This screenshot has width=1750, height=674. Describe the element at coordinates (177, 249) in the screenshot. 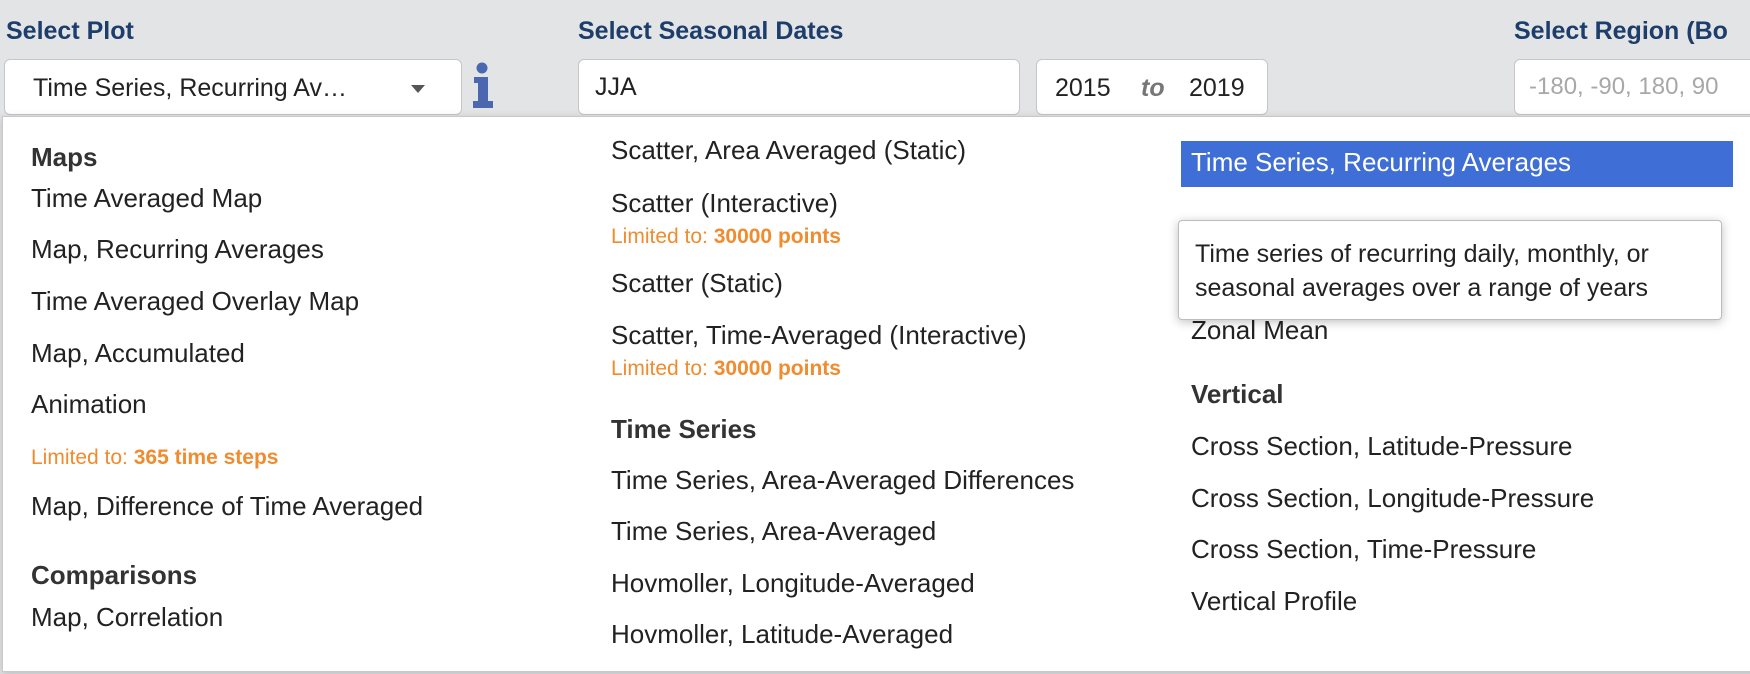

I see `menu-item-map-recurring-averages: Map, Recurring Averages` at that location.